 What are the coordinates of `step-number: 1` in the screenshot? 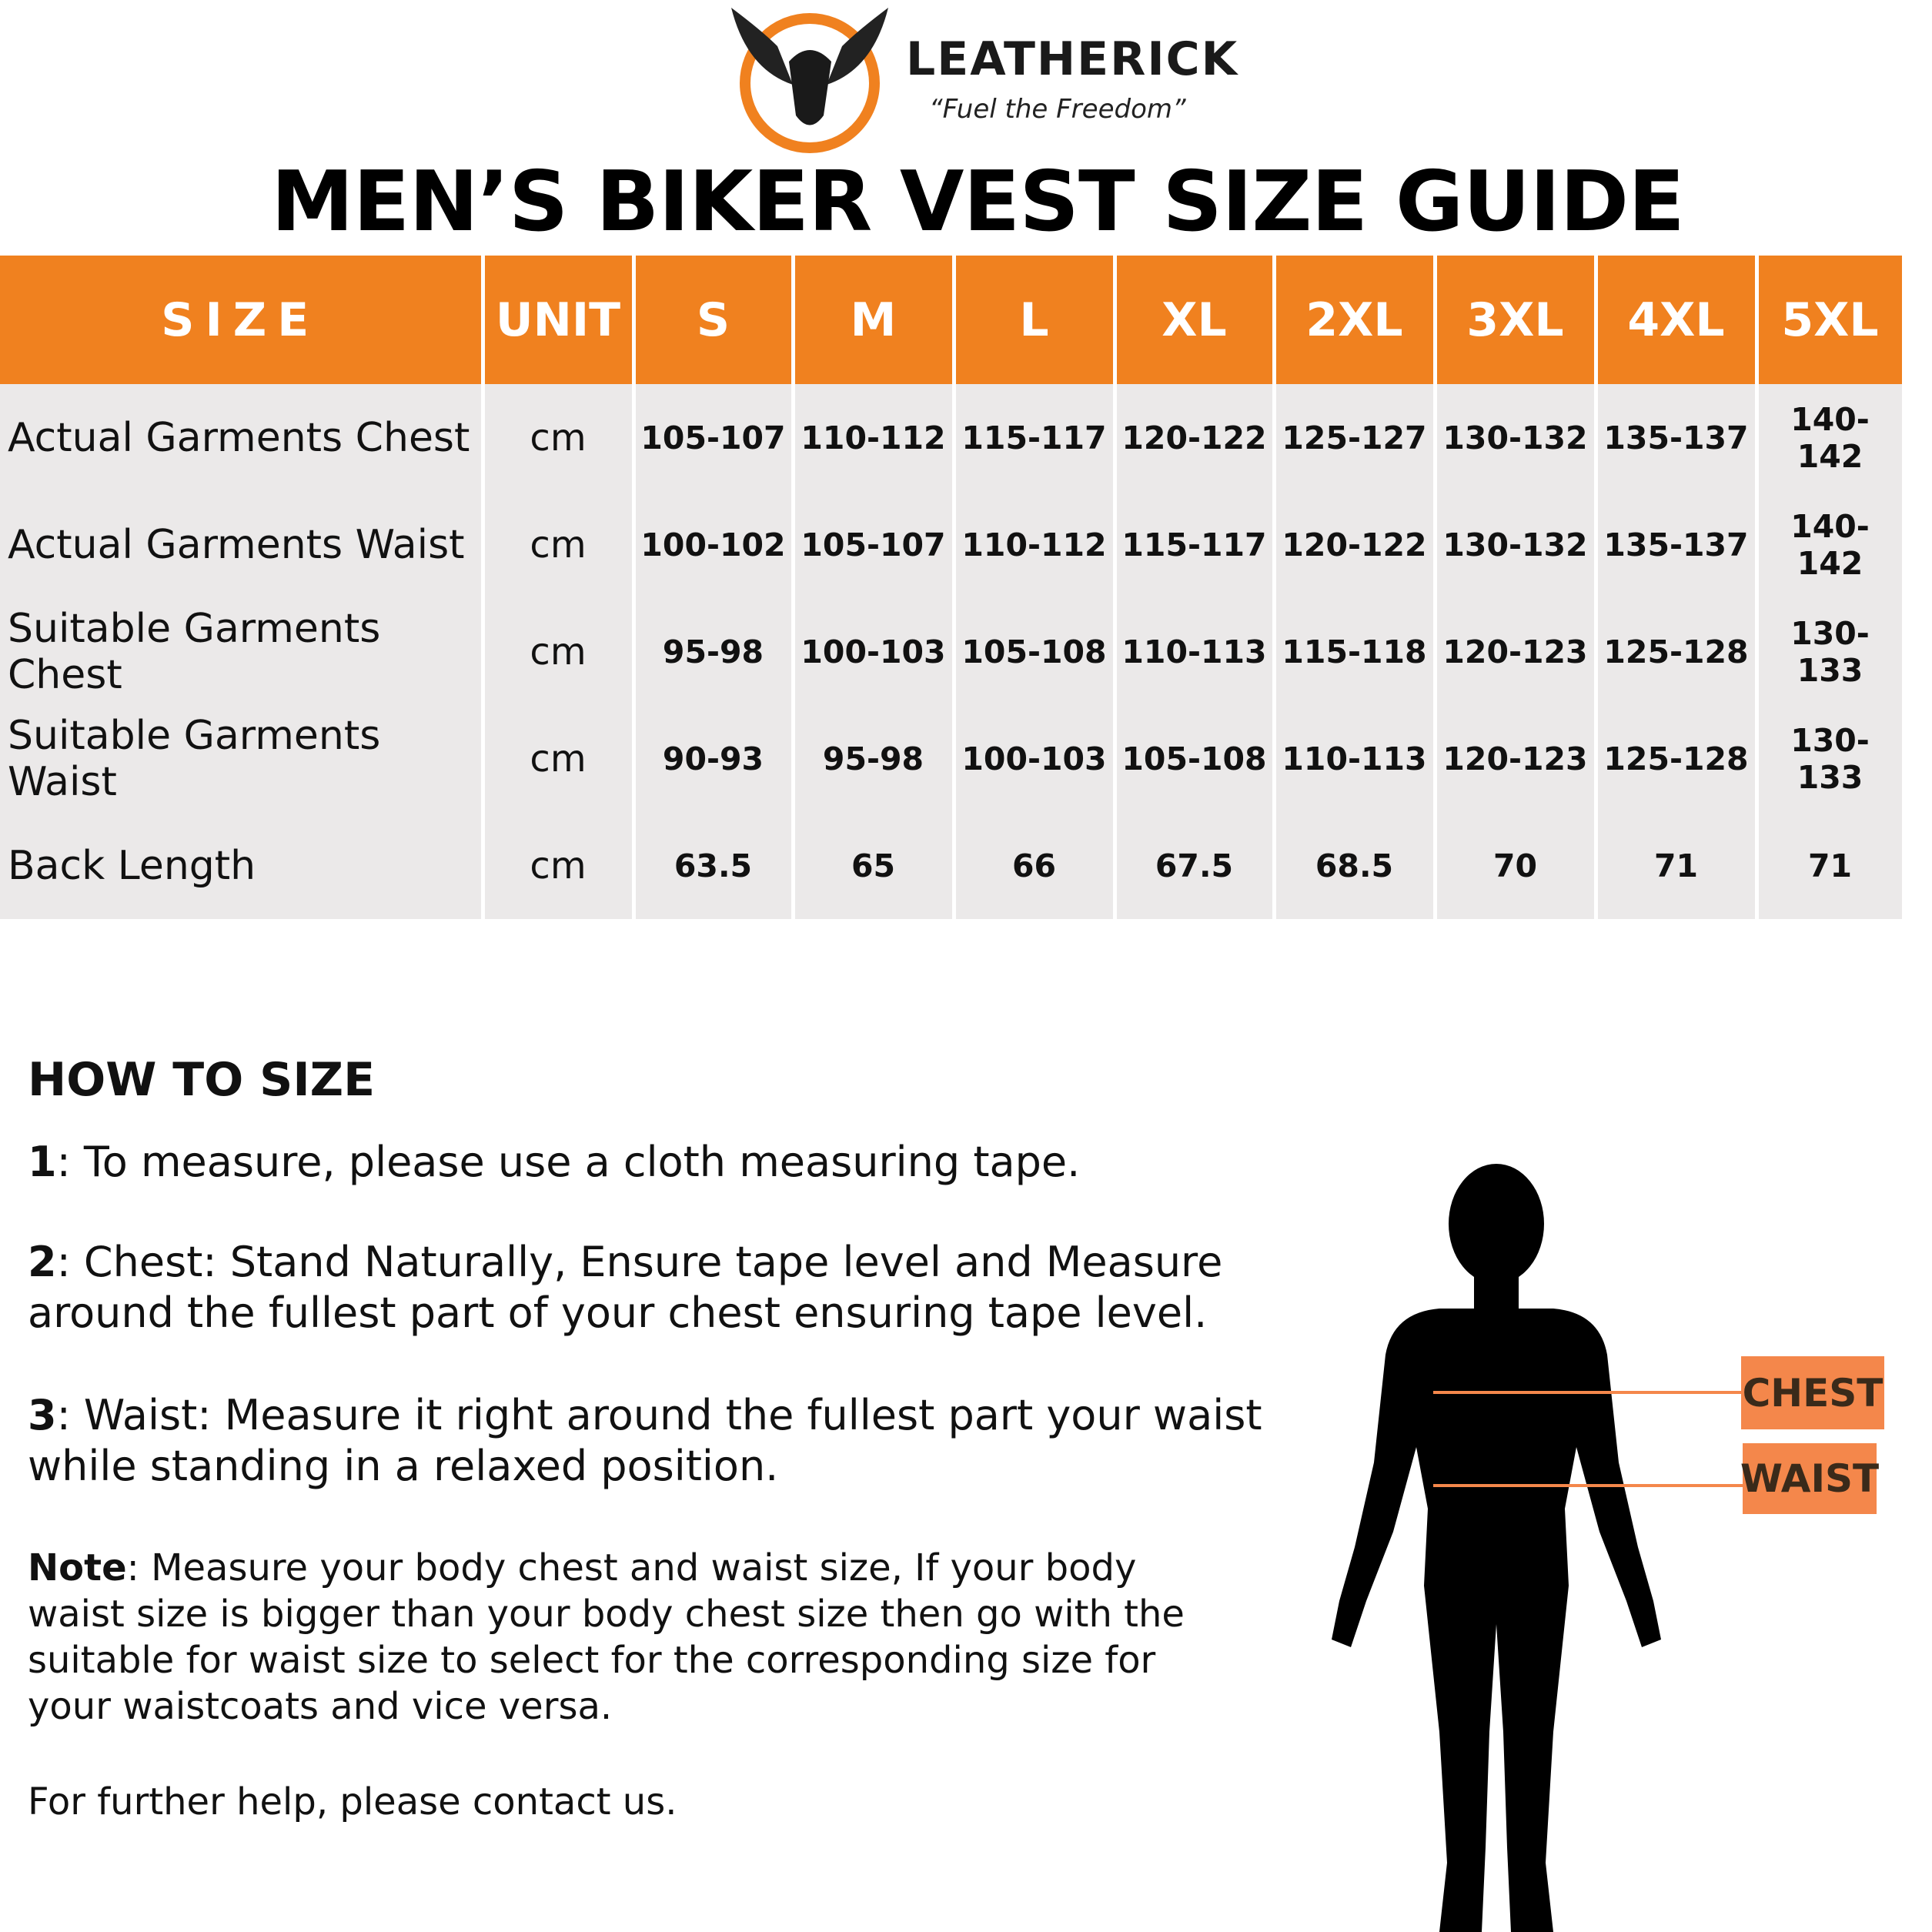 It's located at (42, 1162).